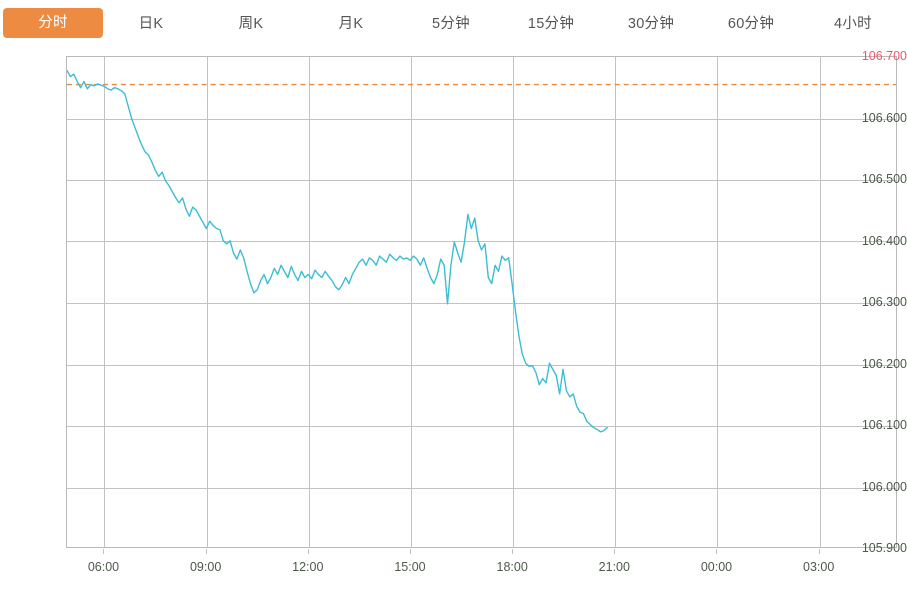  I want to click on y-axis-tick-label: 106.100, so click(884, 425).